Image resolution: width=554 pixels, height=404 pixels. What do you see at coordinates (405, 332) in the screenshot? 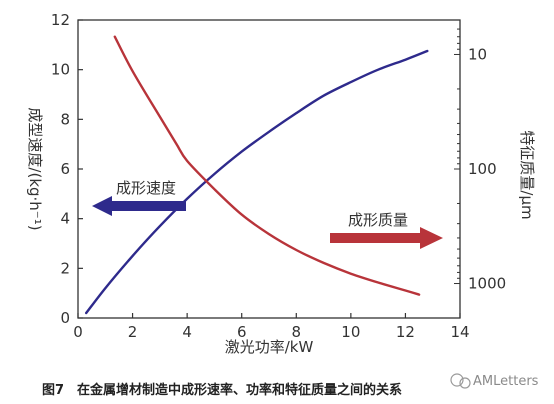
I see `x-tick-label: 12` at bounding box center [405, 332].